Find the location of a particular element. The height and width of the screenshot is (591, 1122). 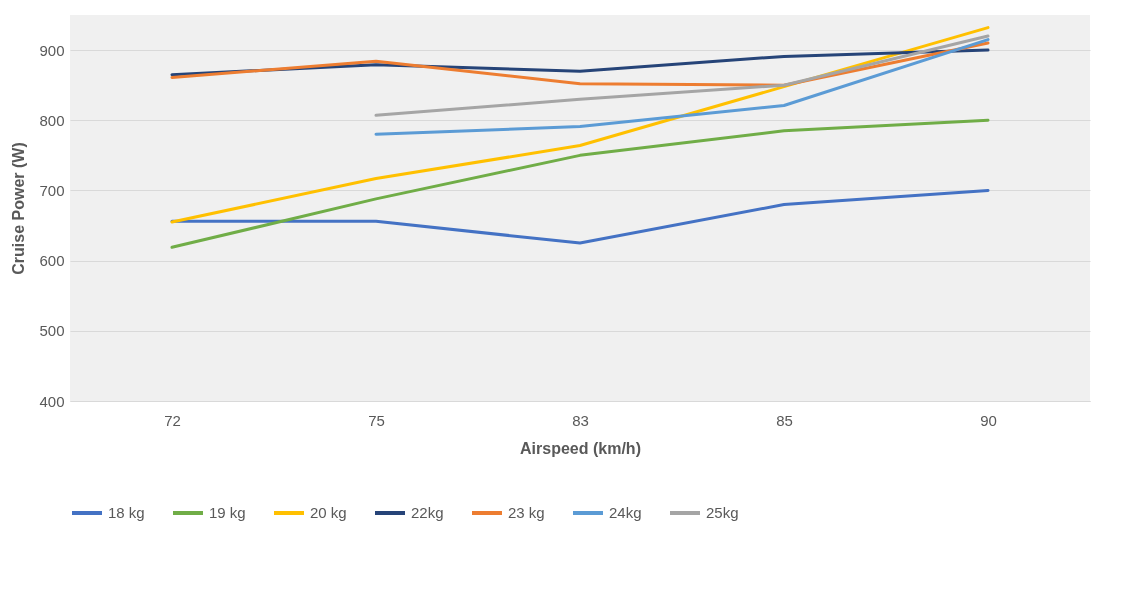

legend-label: 22kg is located at coordinates (427, 512).